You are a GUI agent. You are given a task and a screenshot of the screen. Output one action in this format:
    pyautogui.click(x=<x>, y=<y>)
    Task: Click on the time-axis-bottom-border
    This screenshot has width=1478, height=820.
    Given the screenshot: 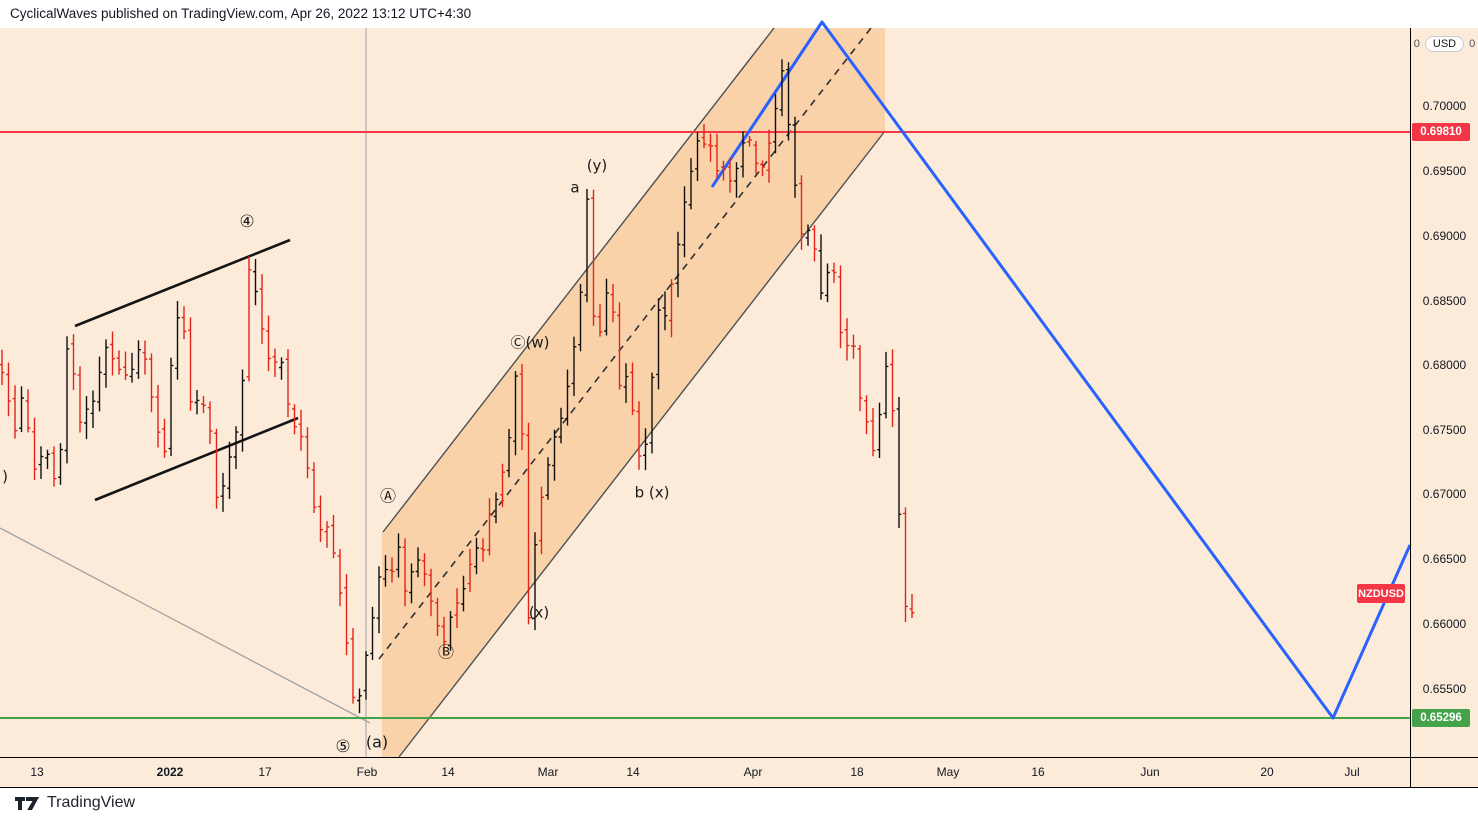 What is the action you would take?
    pyautogui.click(x=739, y=787)
    